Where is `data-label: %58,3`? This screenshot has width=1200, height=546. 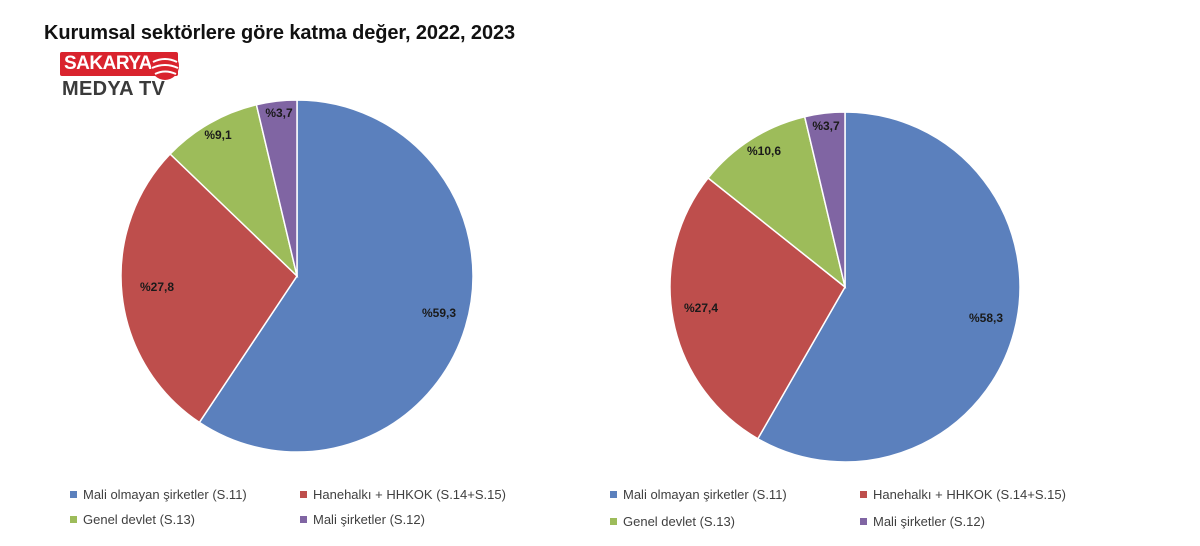
data-label: %58,3 is located at coordinates (986, 318).